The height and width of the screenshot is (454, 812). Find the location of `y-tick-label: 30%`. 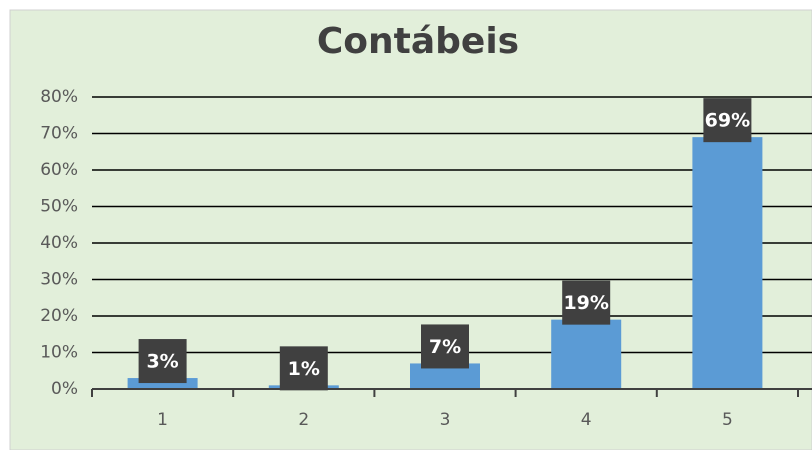

y-tick-label: 30% is located at coordinates (59, 280).